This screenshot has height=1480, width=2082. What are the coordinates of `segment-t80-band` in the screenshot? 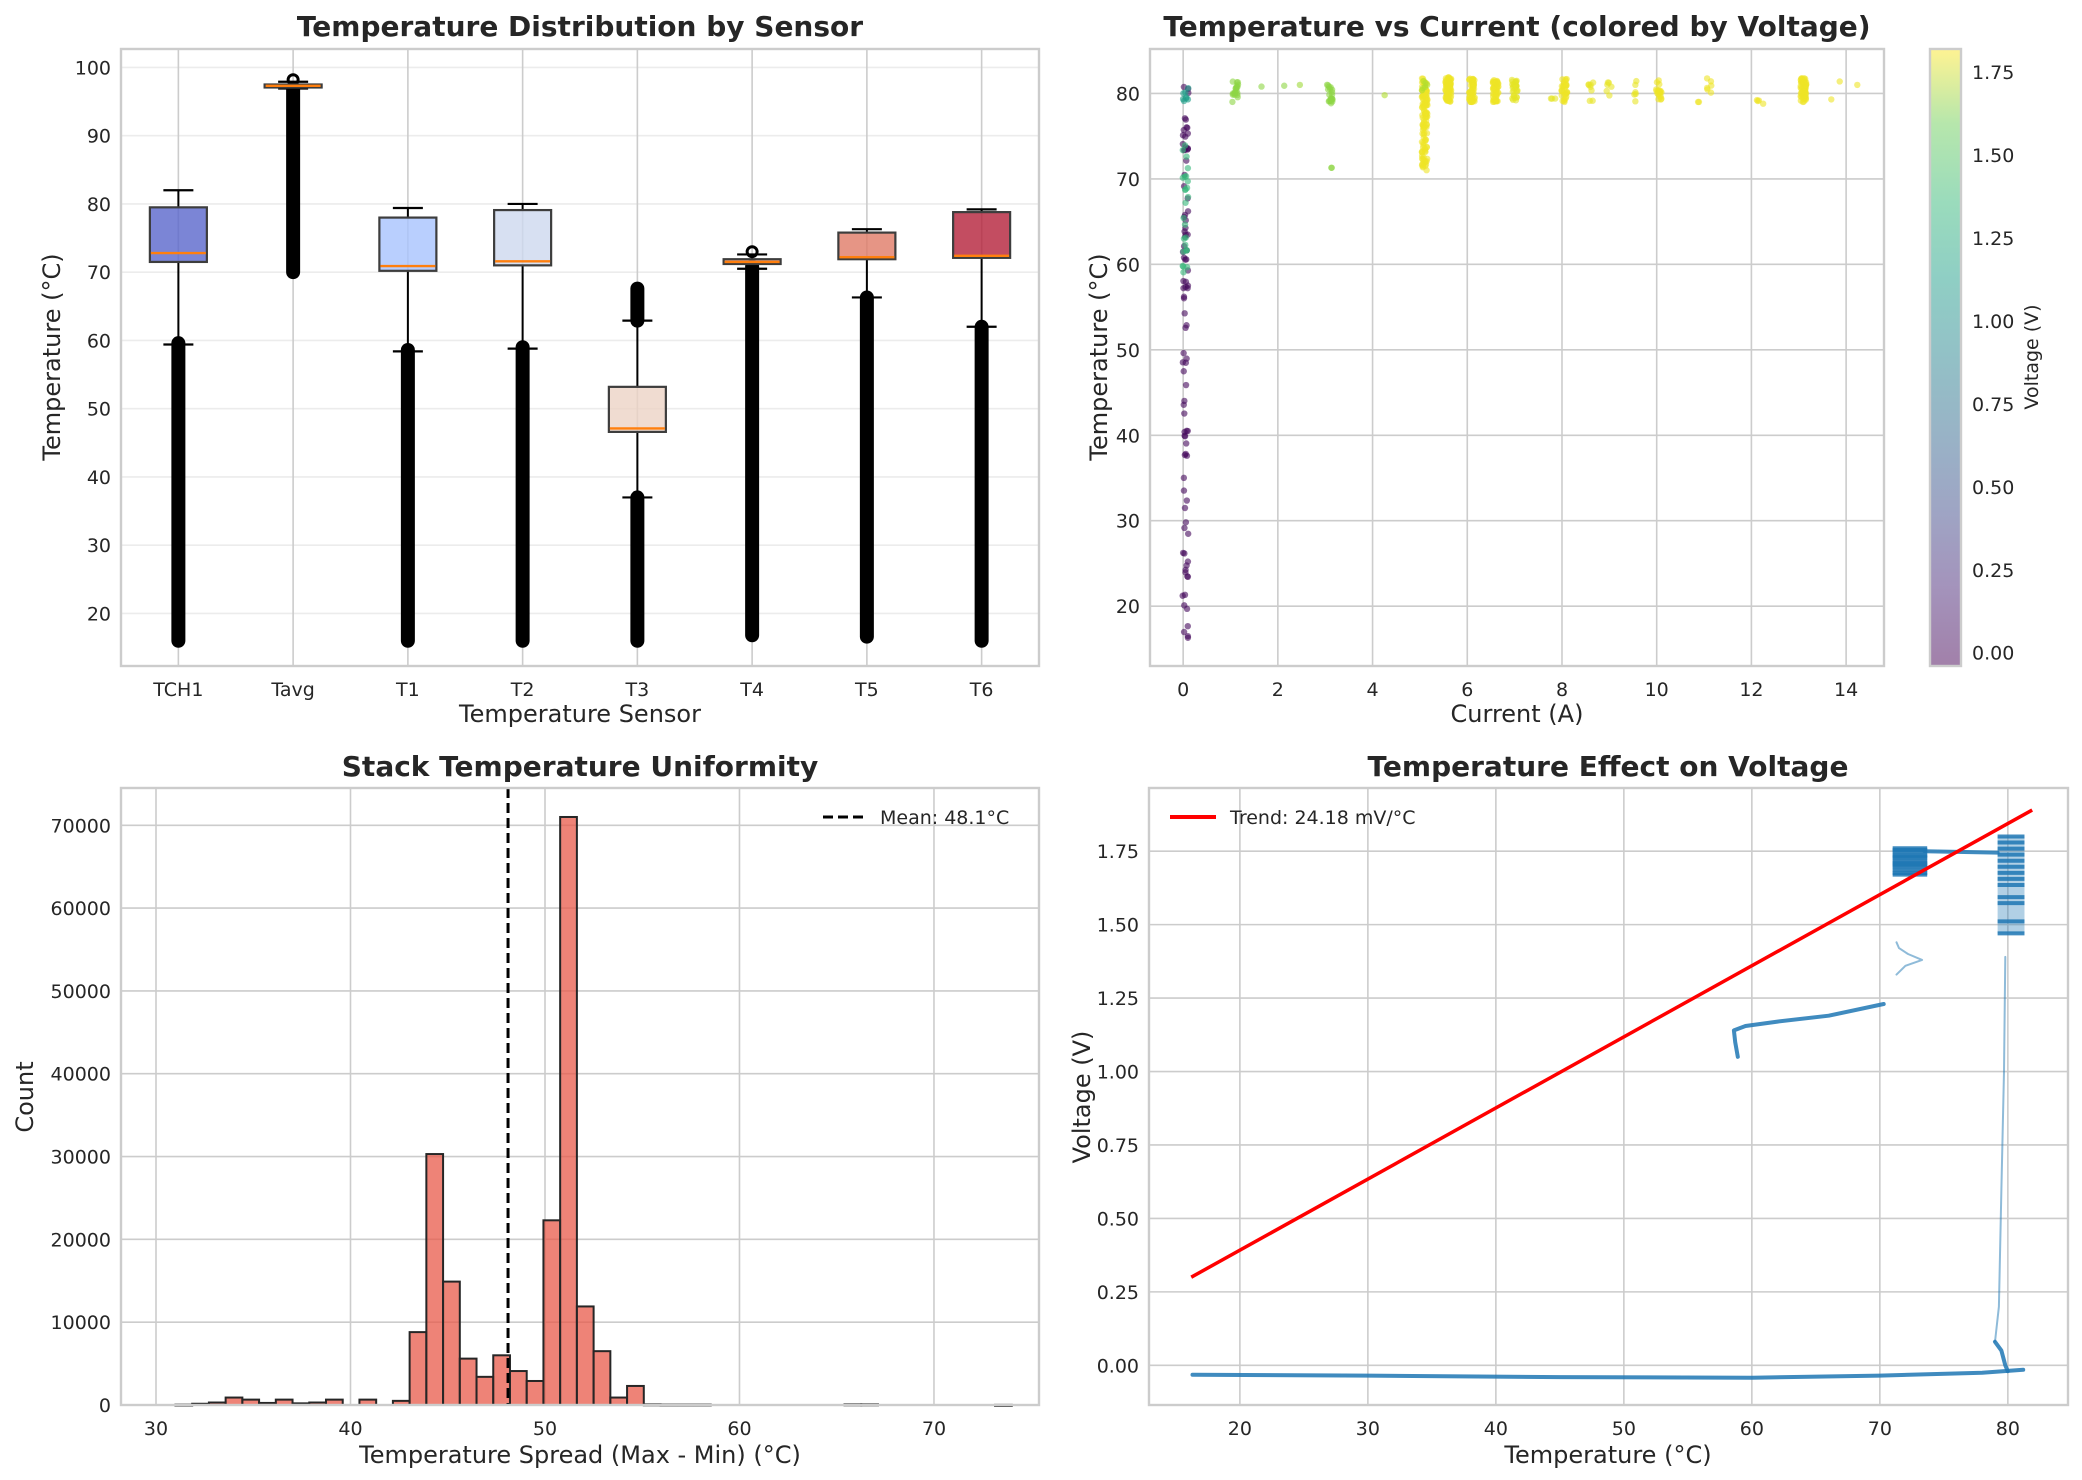 It's located at (2011, 885).